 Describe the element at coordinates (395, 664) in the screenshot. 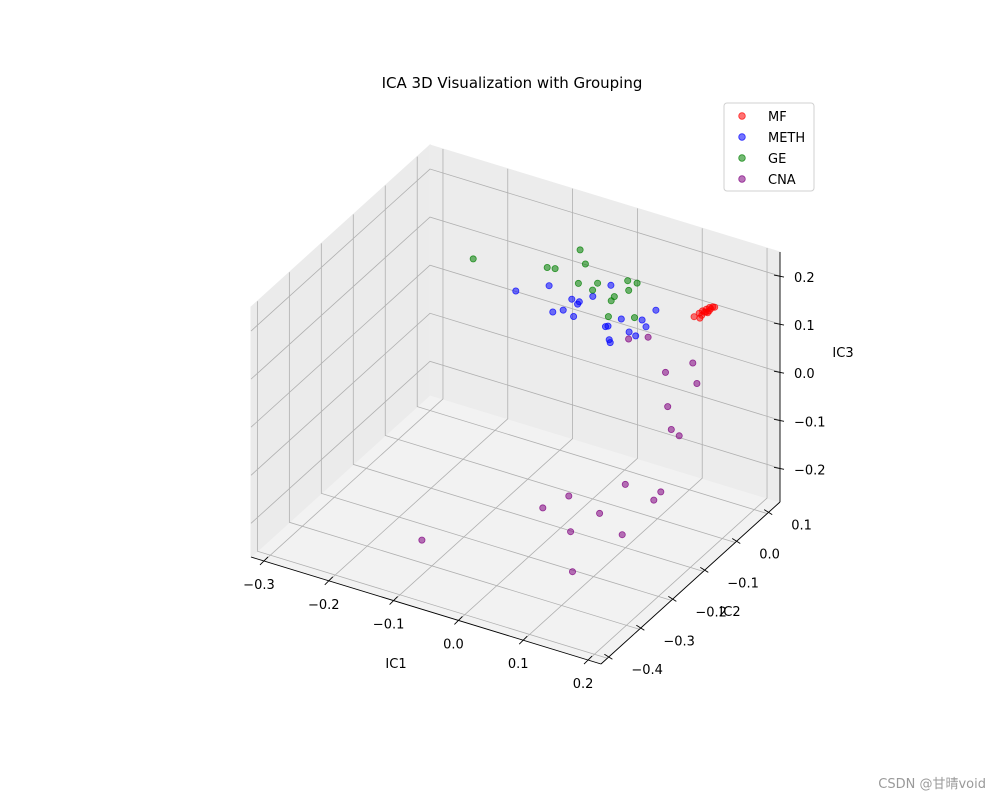

I see `x-axis-label: IC1` at that location.